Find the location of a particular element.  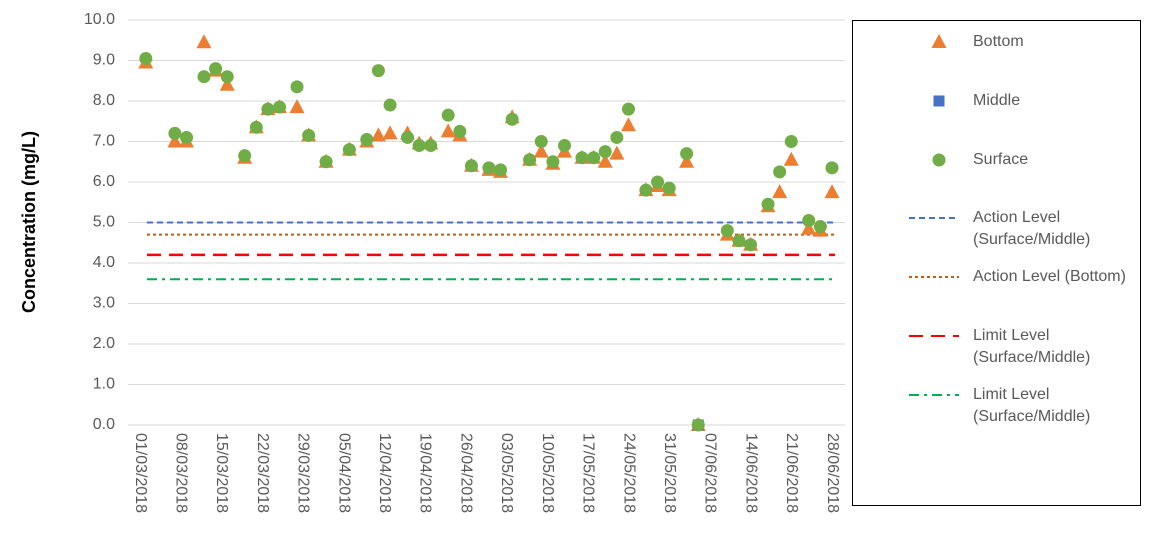

legend-label: Action Level (Bottom) is located at coordinates (1049, 276).